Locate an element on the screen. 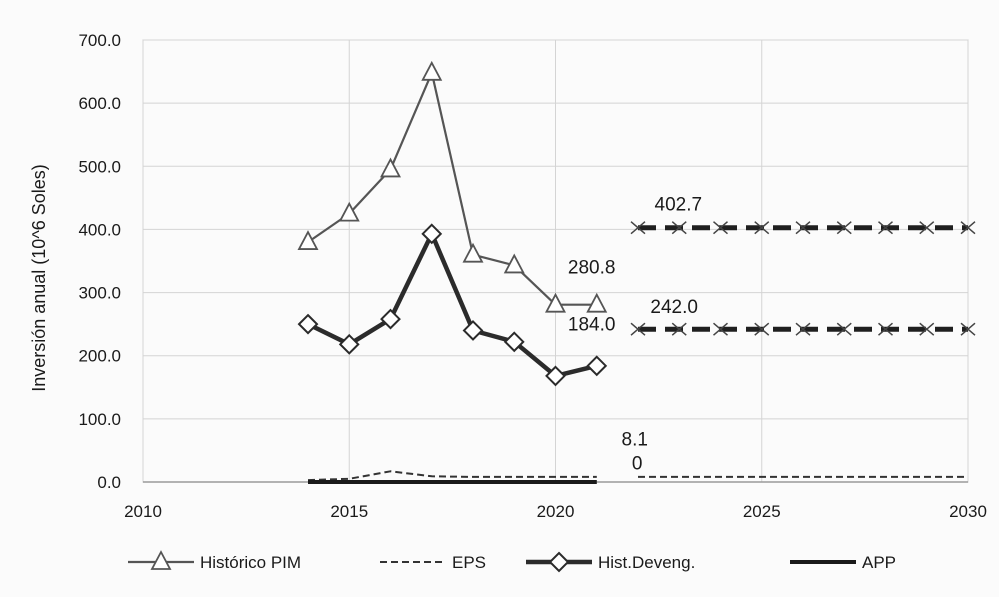 The image size is (999, 602). data-label: 8.1 is located at coordinates (635, 439).